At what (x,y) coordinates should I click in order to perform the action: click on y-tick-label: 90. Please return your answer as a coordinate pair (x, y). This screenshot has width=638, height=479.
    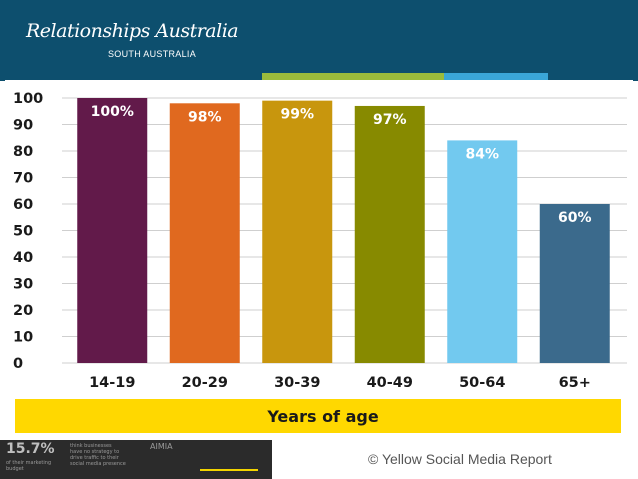
    Looking at the image, I should click on (23, 126).